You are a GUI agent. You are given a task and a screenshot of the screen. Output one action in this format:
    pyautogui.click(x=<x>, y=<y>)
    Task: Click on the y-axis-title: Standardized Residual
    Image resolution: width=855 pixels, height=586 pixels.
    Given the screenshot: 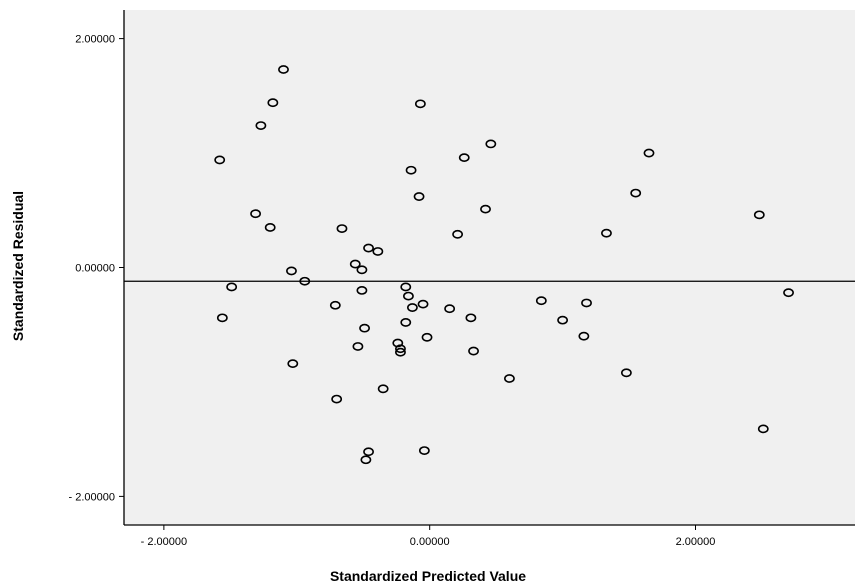 What is the action you would take?
    pyautogui.click(x=18, y=266)
    